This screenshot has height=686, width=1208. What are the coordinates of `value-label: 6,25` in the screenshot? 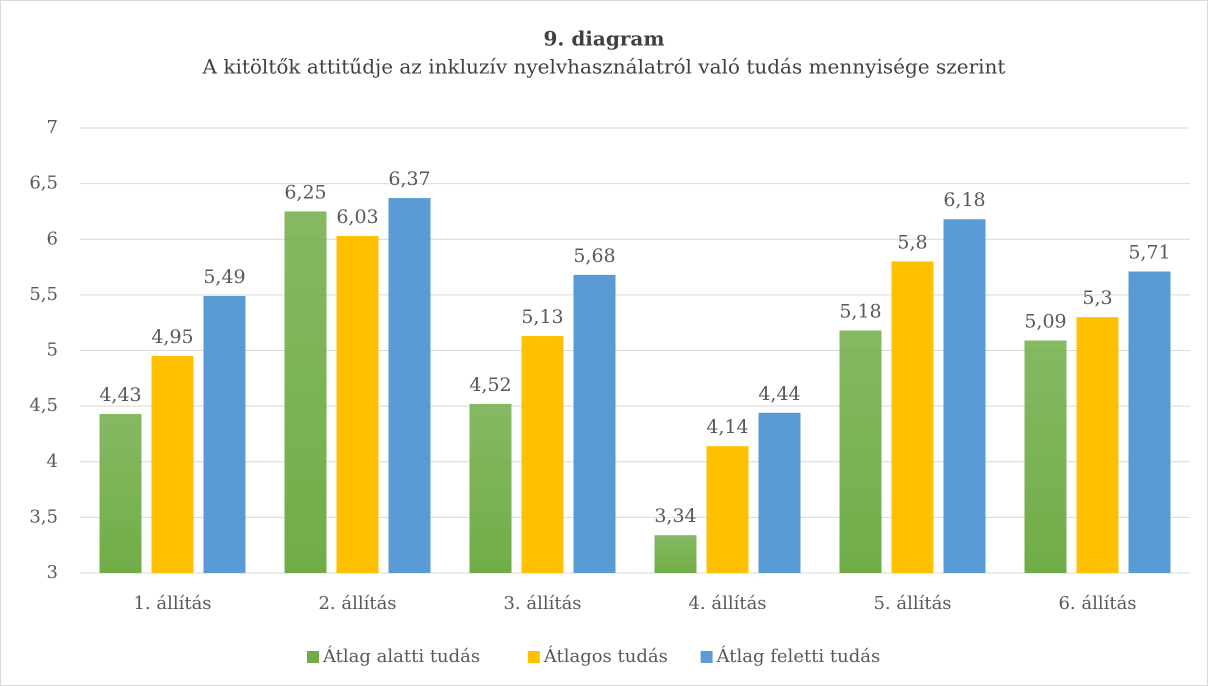 It's located at (305, 192).